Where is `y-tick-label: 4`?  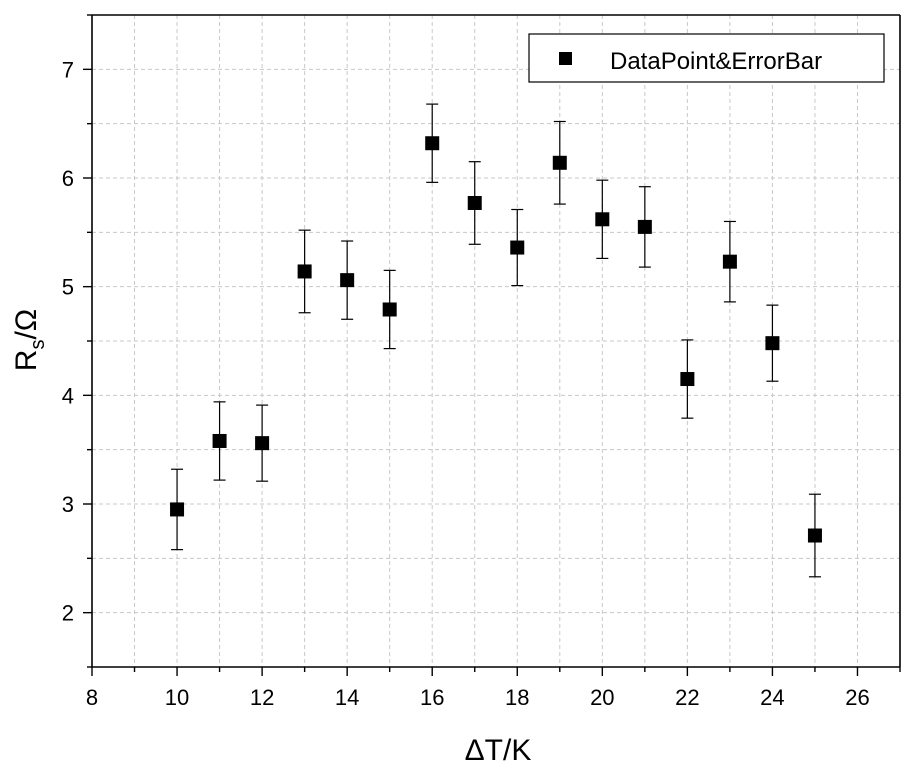 y-tick-label: 4 is located at coordinates (68, 395).